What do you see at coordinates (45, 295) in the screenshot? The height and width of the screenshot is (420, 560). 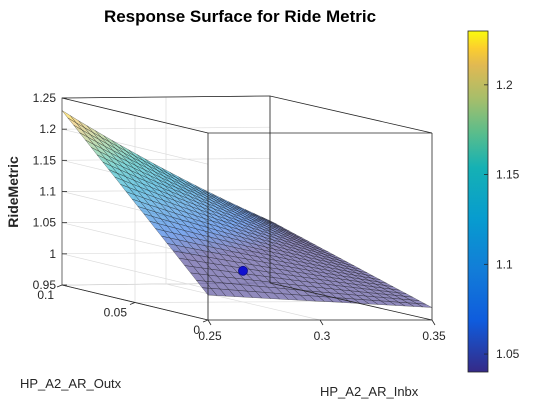 I see `y-tick-label: 0.1` at bounding box center [45, 295].